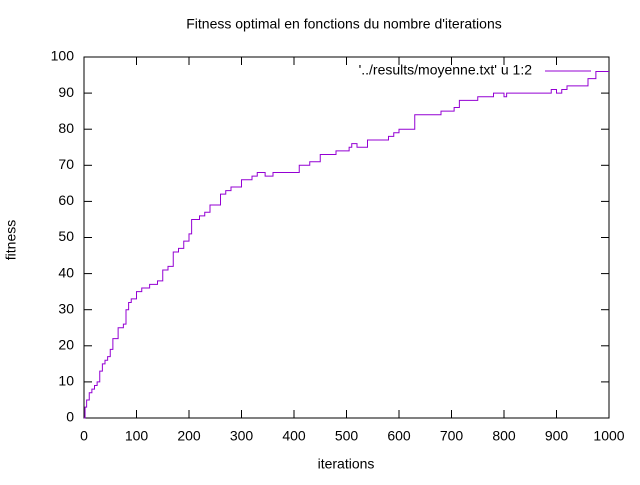 This screenshot has width=640, height=485. I want to click on x-tick-label: 800, so click(504, 436).